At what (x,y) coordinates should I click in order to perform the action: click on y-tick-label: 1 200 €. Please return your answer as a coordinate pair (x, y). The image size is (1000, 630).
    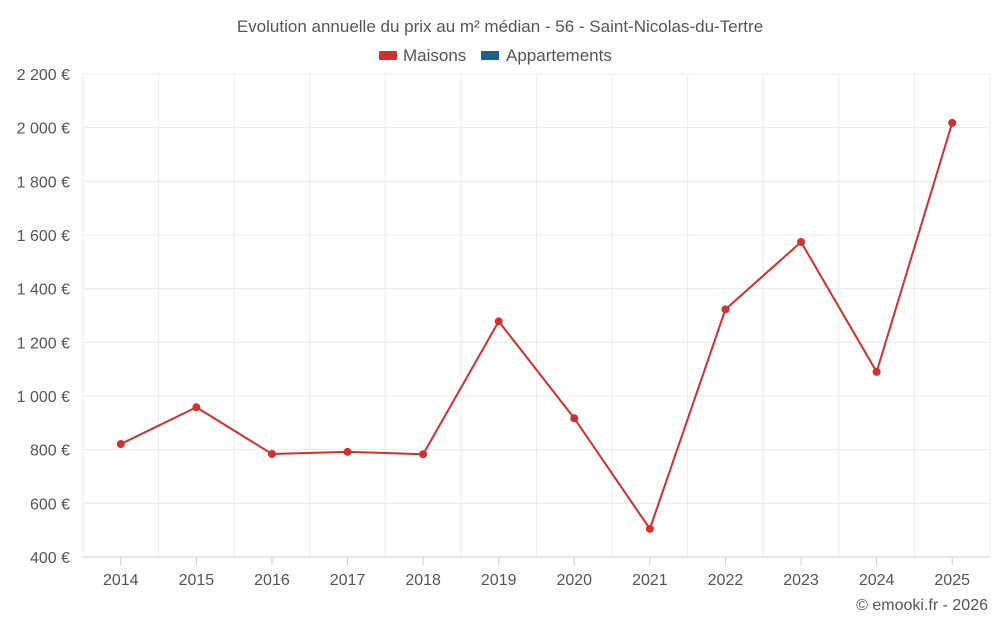
    Looking at the image, I should click on (43, 343).